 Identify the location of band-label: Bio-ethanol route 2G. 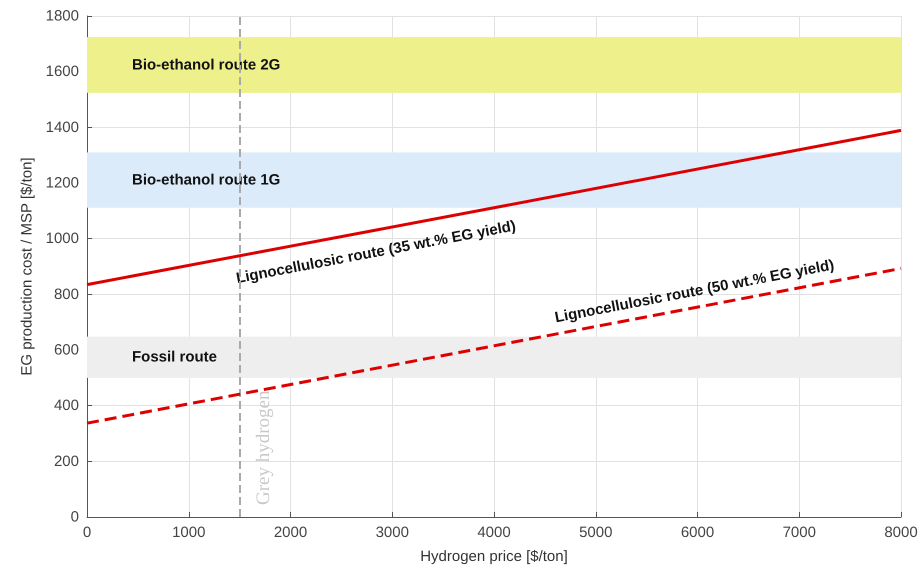
(206, 65).